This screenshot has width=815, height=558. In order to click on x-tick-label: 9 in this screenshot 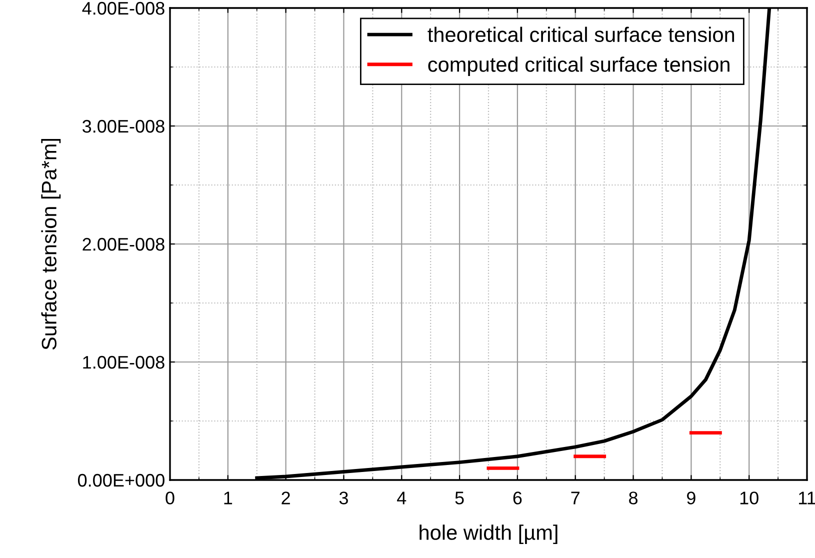, I will do `click(691, 498)`.